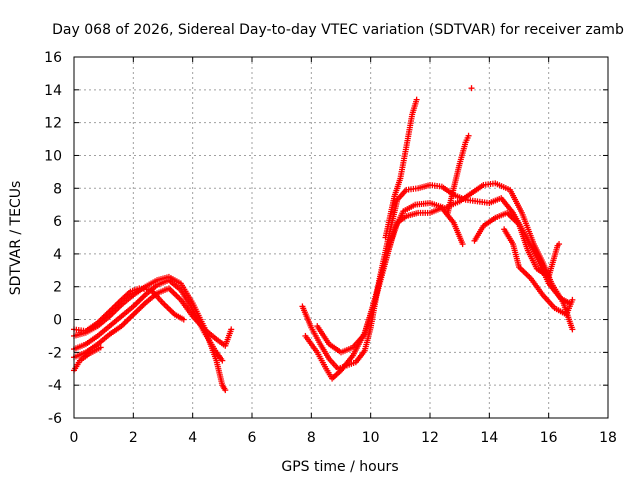 The height and width of the screenshot is (480, 640). Describe the element at coordinates (57, 288) in the screenshot. I see `y-tick-label: 2` at that location.